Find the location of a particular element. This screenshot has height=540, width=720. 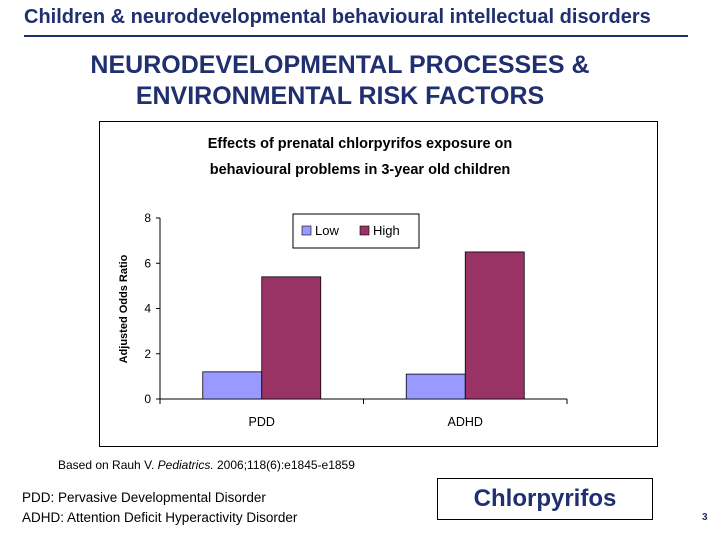

reference-prefix: Based on Rauh V. is located at coordinates (108, 465).